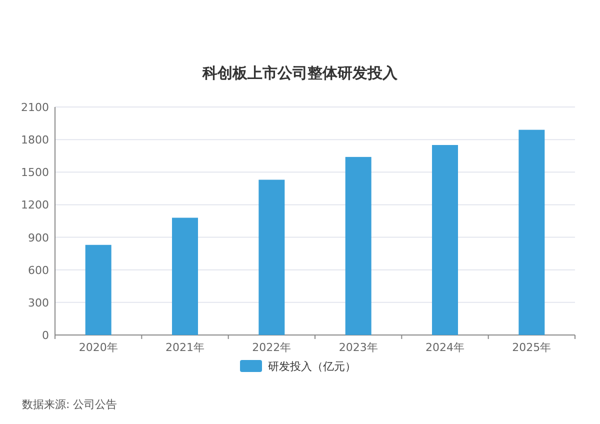  Describe the element at coordinates (35, 140) in the screenshot. I see `y-tick-label: 1800` at that location.